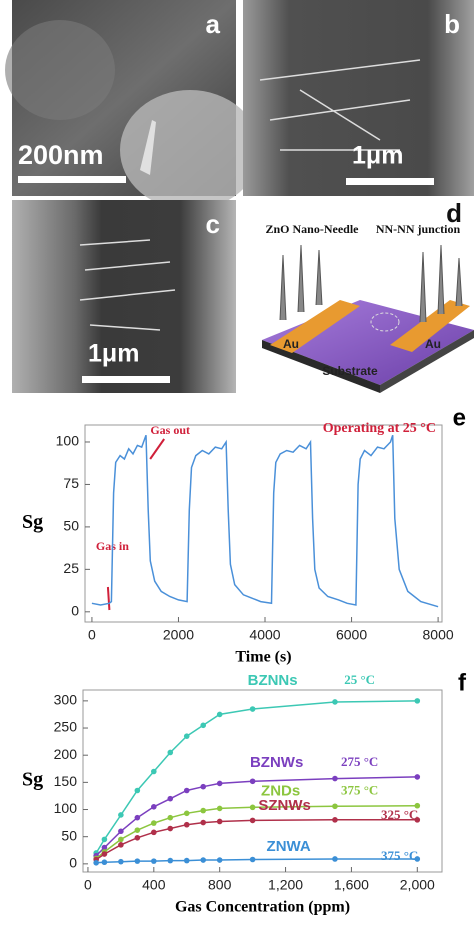 The height and width of the screenshot is (938, 474). I want to click on plot-frame, so click(262, 781).